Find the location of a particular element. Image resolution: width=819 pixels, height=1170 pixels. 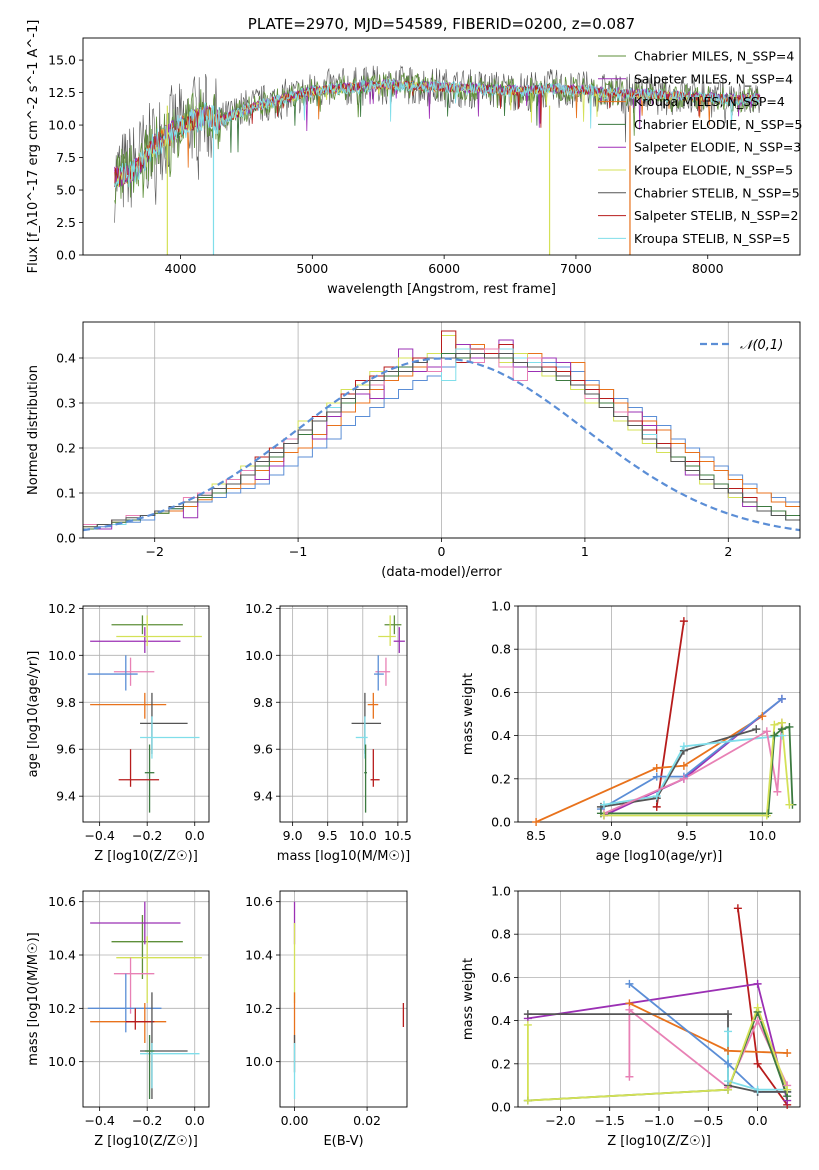

legend-label: Kroupa MILES, N_SSP=4 is located at coordinates (709, 101).